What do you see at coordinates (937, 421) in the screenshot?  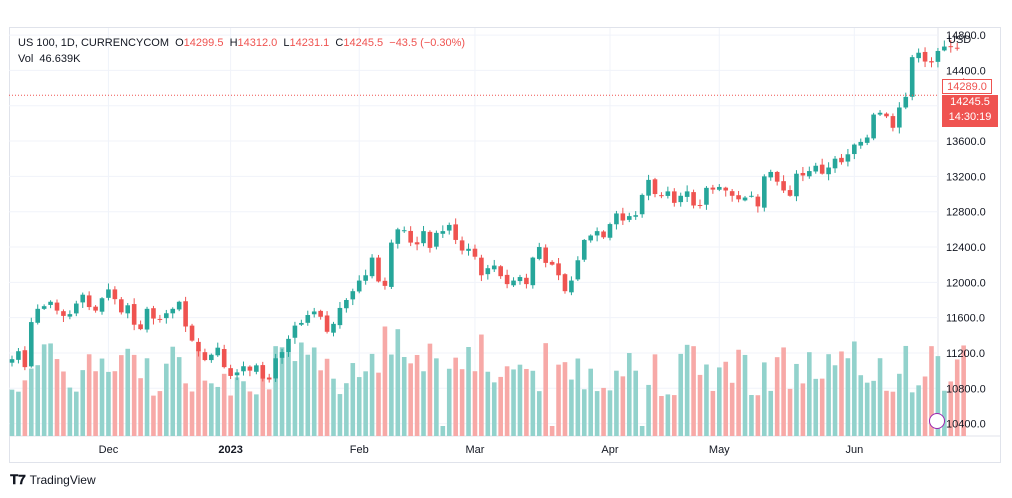 I see `compare-symbol-button` at bounding box center [937, 421].